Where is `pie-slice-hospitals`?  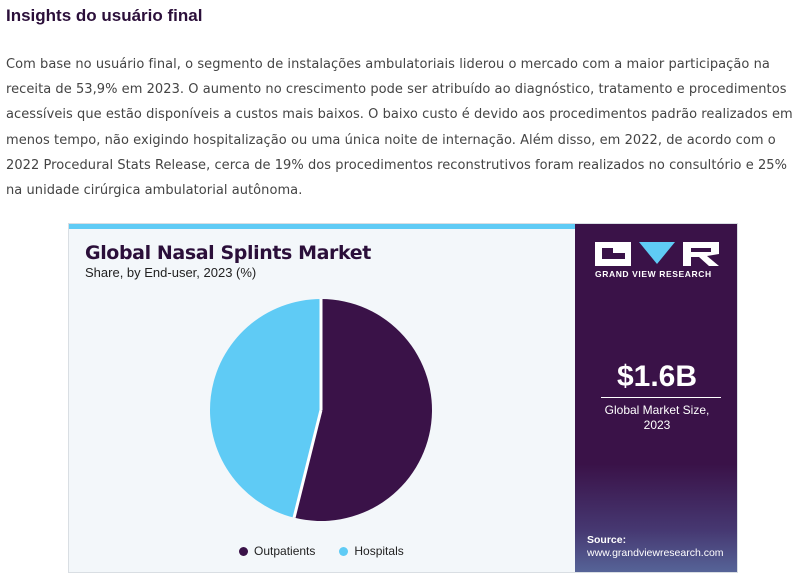
pie-slice-hospitals is located at coordinates (265, 408).